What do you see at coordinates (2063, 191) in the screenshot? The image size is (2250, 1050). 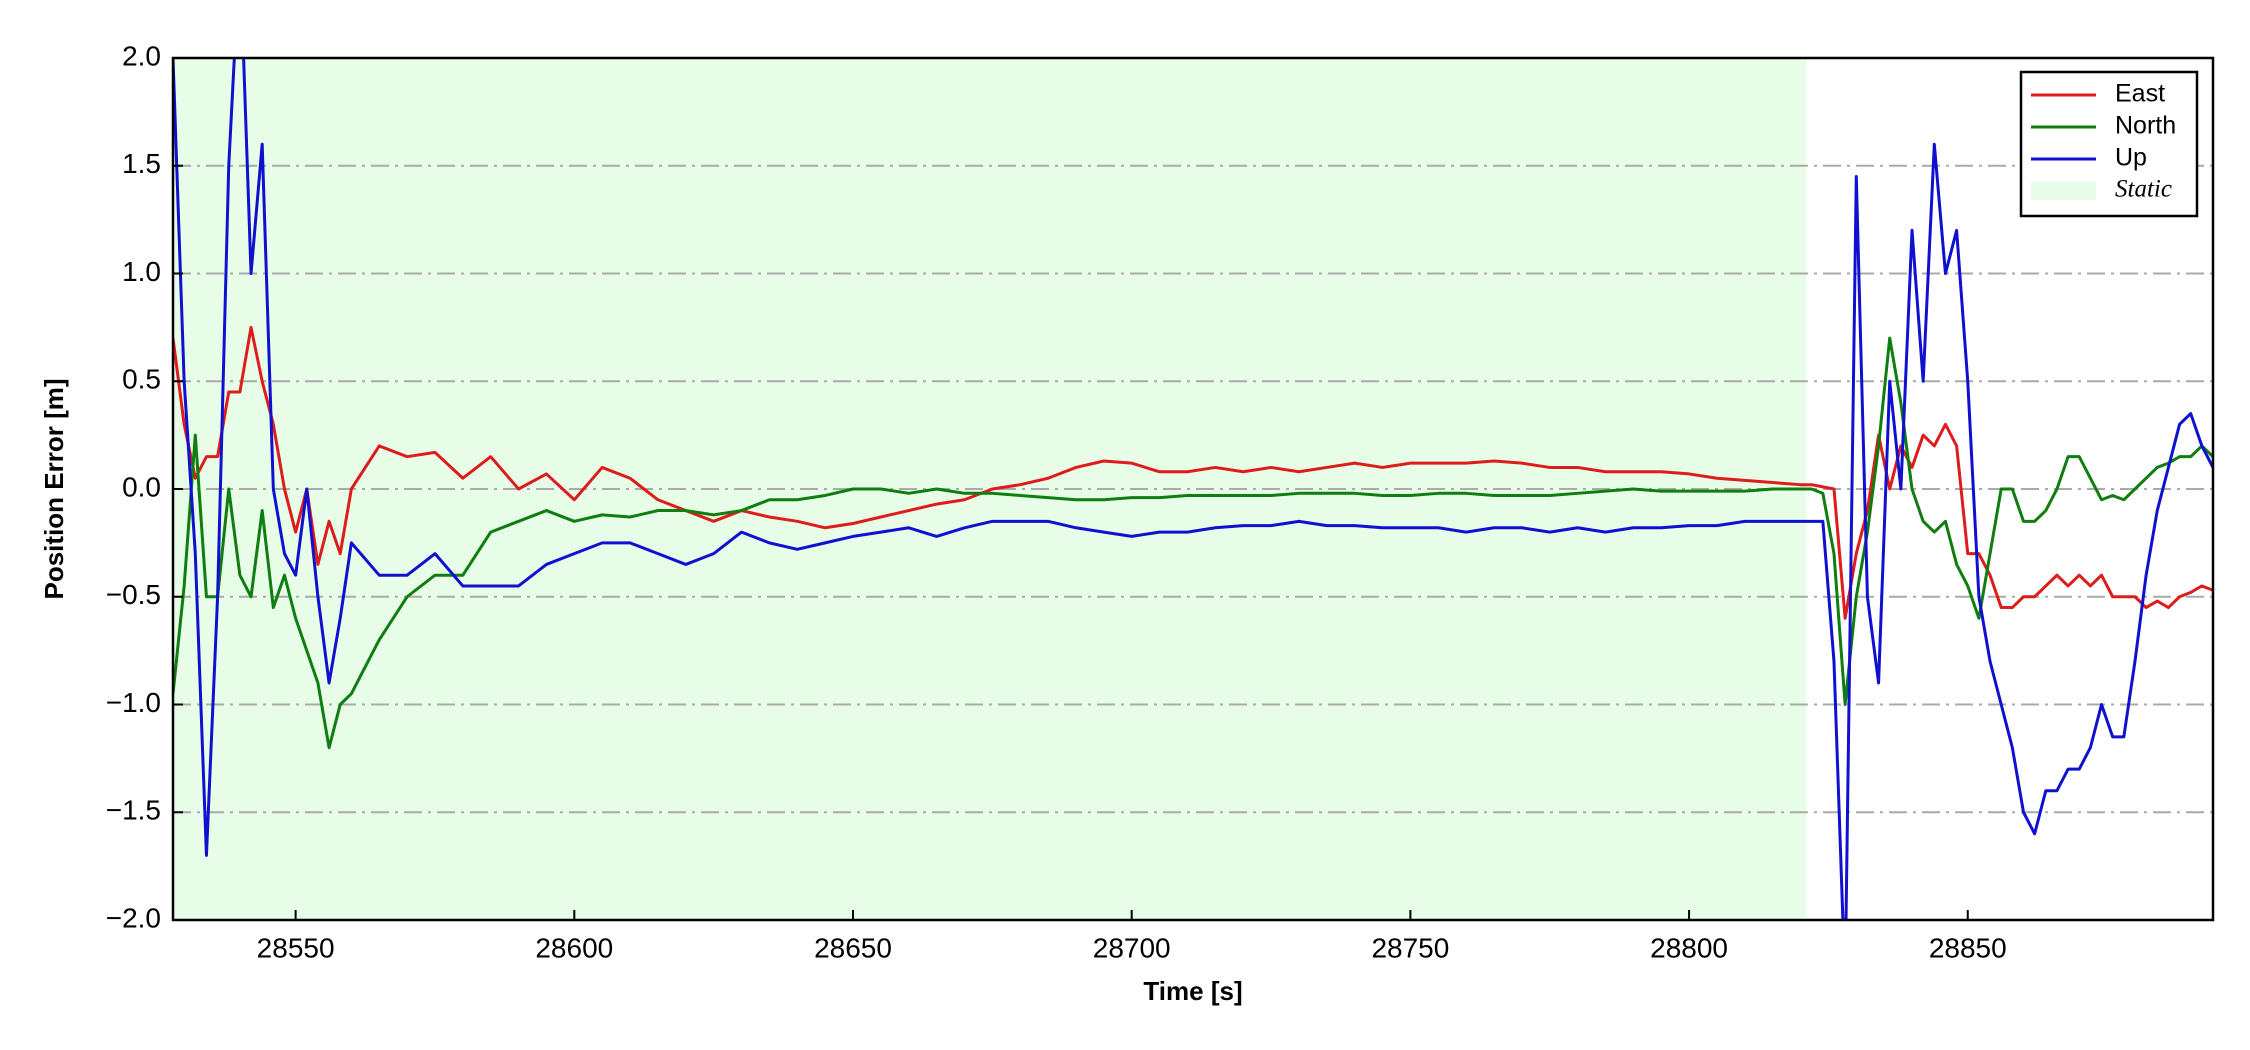 I see `legend-swatch` at bounding box center [2063, 191].